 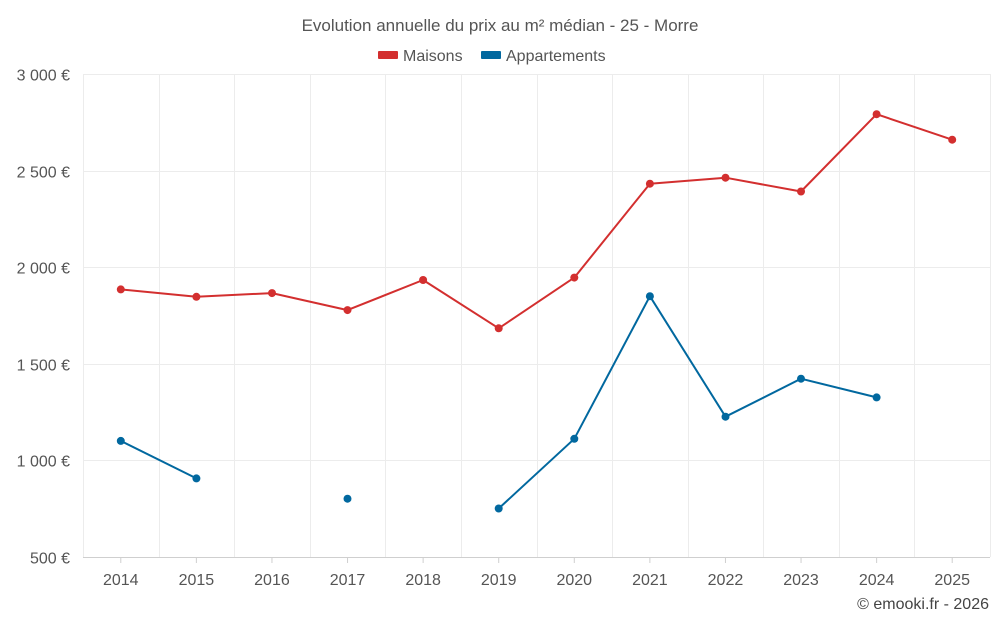 What do you see at coordinates (347, 310) in the screenshot?
I see `data-point-maisons-2017` at bounding box center [347, 310].